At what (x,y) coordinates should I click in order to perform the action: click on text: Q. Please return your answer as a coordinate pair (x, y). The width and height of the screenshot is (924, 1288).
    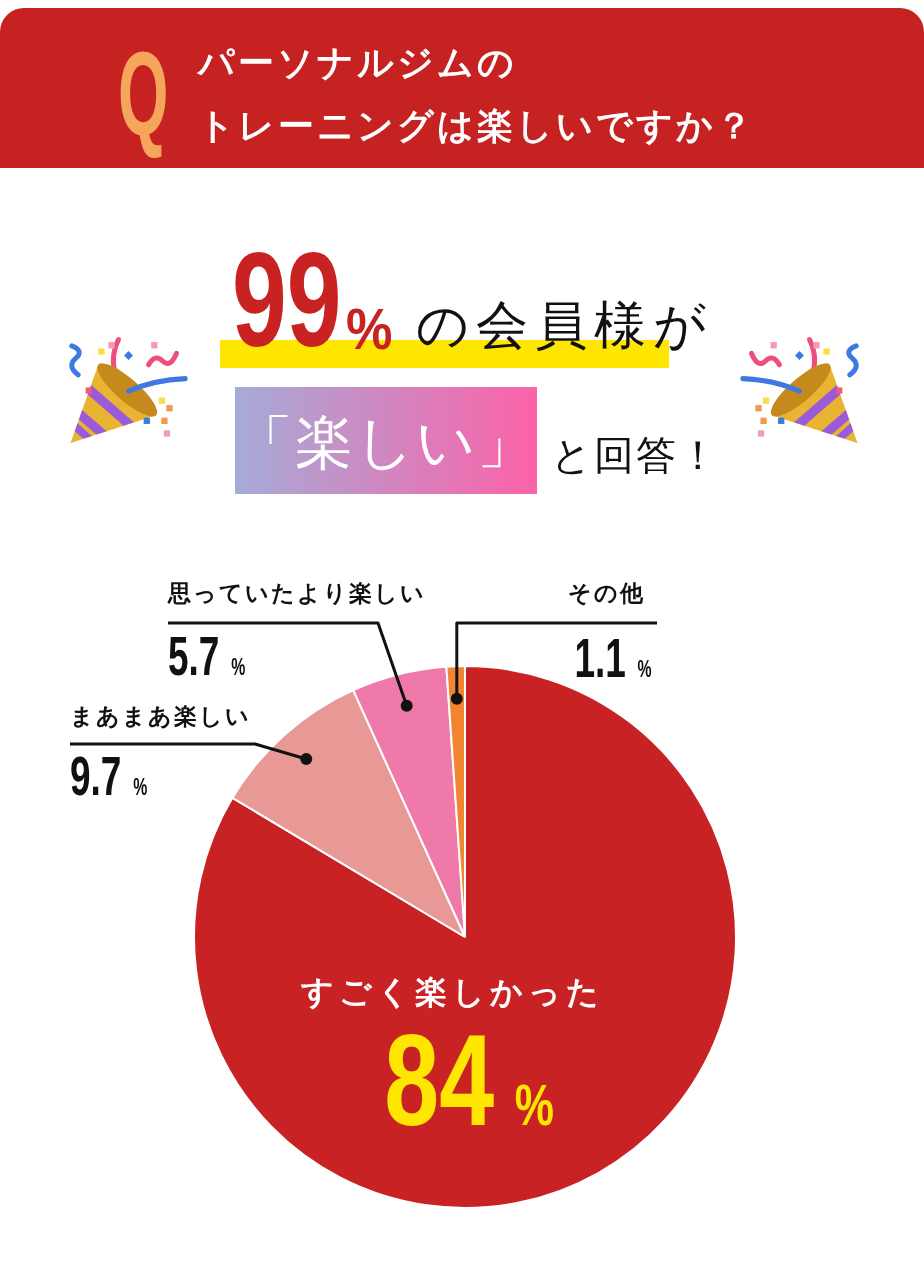
    Looking at the image, I should click on (143, 94).